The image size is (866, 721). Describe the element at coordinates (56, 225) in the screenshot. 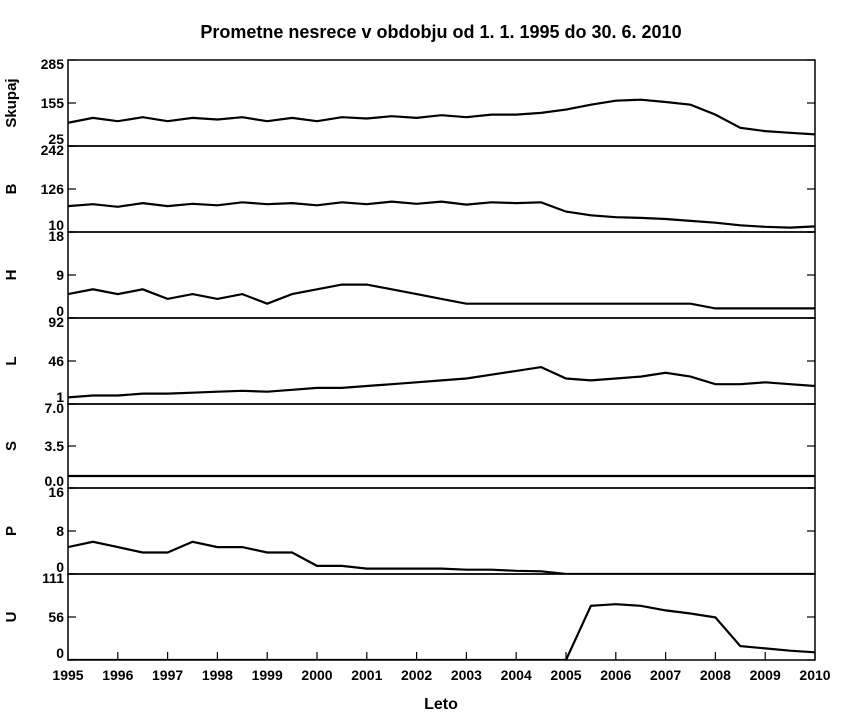

I see `y-tick-label-b: 10` at that location.